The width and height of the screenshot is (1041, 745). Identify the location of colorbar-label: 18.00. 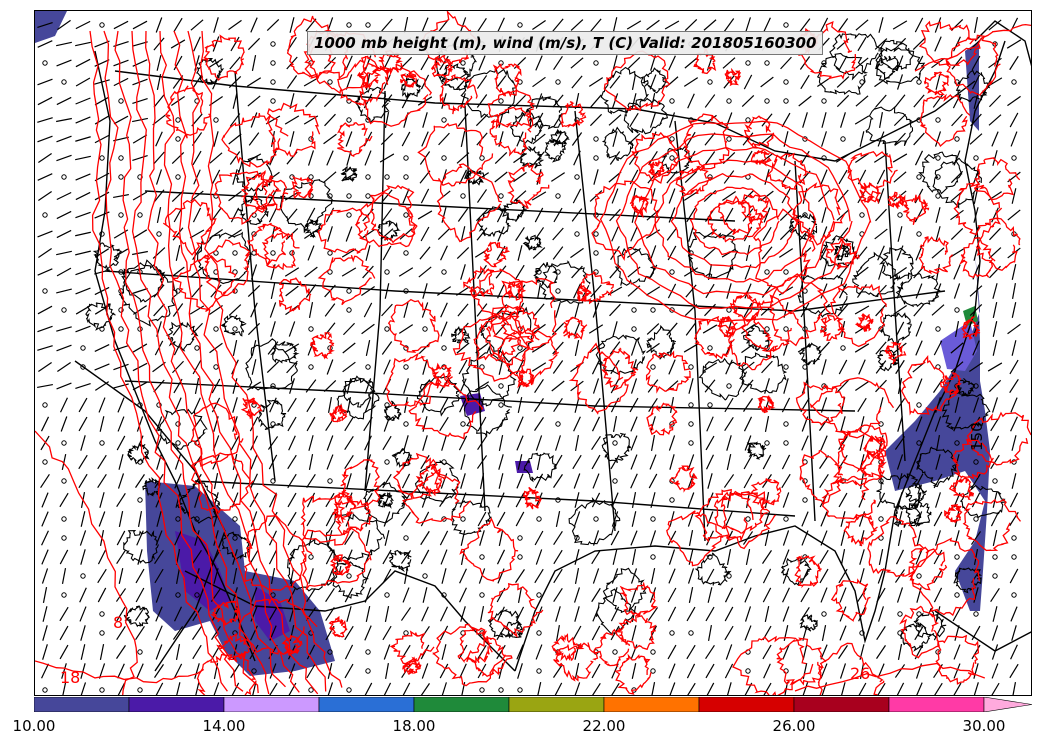
(414, 726).